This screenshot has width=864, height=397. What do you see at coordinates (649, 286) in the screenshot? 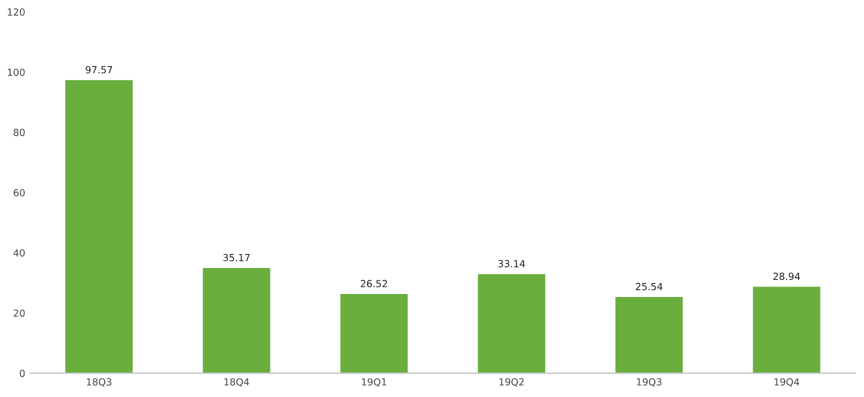
I see `data-label: 25.54` at bounding box center [649, 286].